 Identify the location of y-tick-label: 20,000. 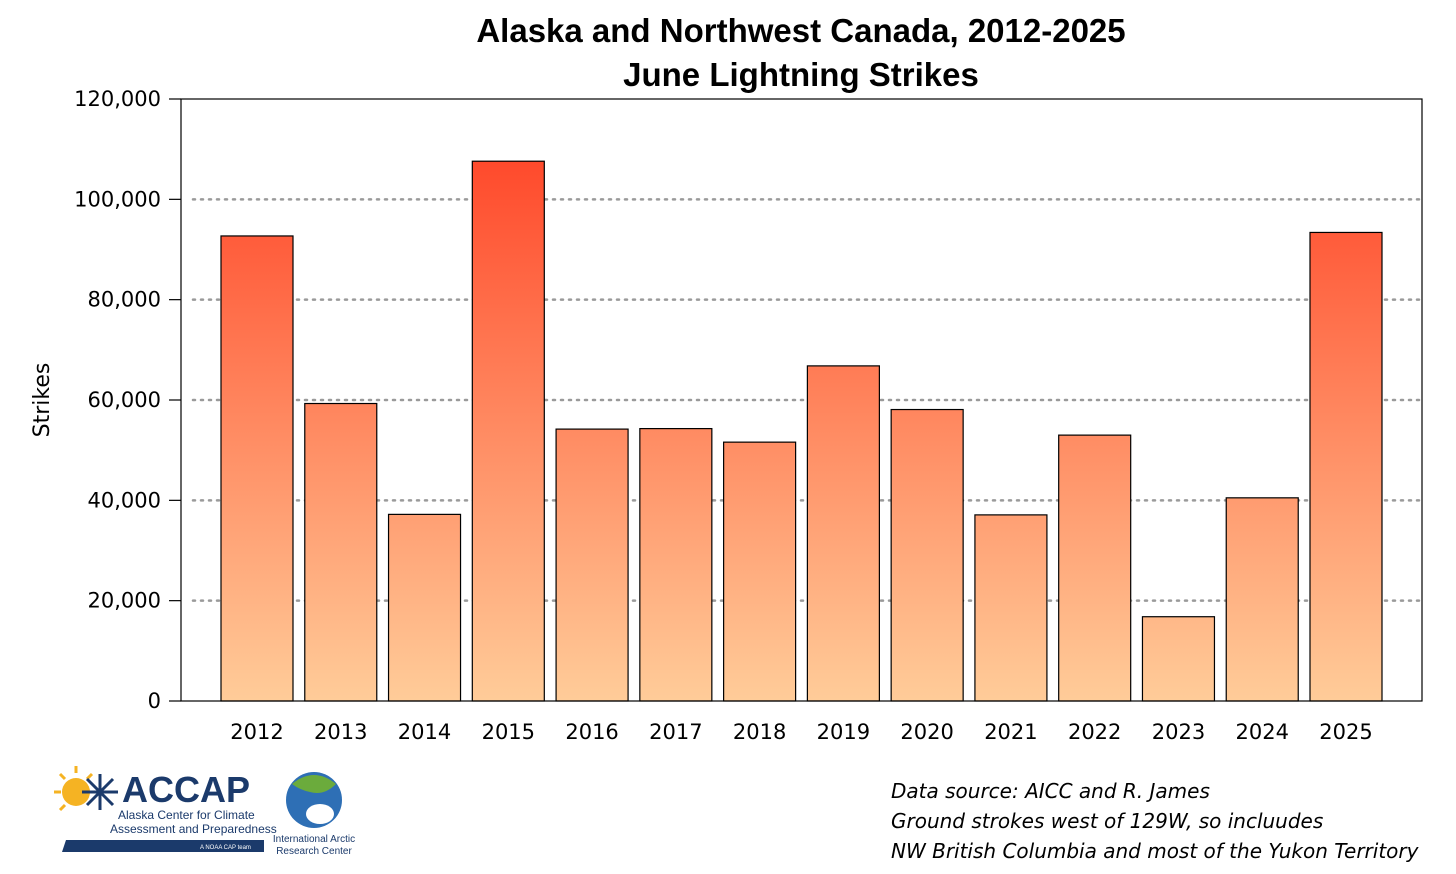
(124, 601).